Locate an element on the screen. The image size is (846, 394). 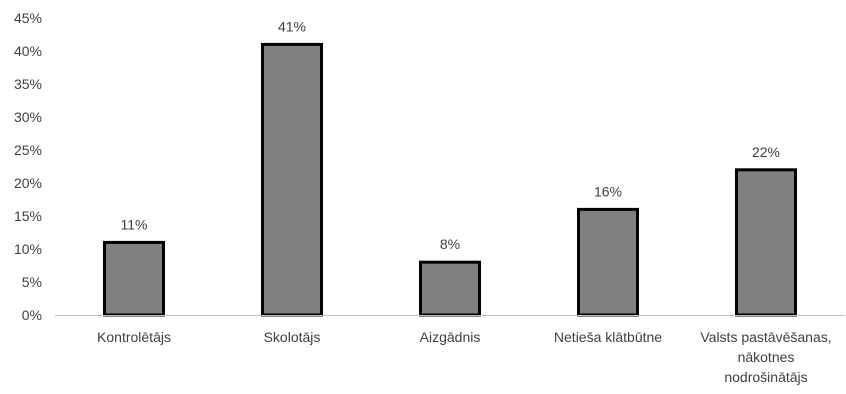
data-label: 16% is located at coordinates (608, 191).